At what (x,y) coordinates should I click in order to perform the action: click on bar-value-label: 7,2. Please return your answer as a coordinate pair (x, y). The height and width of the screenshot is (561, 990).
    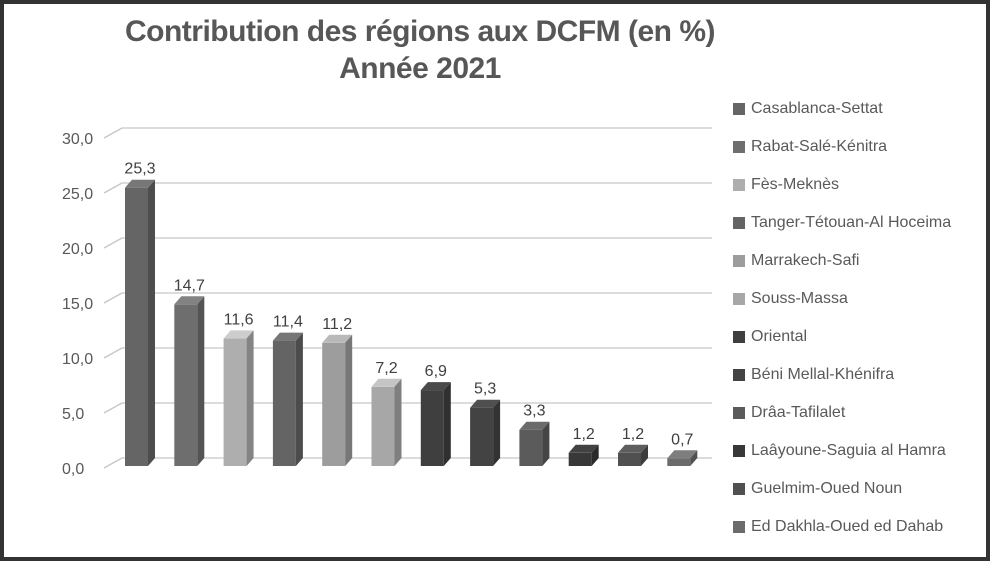
    Looking at the image, I should click on (386, 368).